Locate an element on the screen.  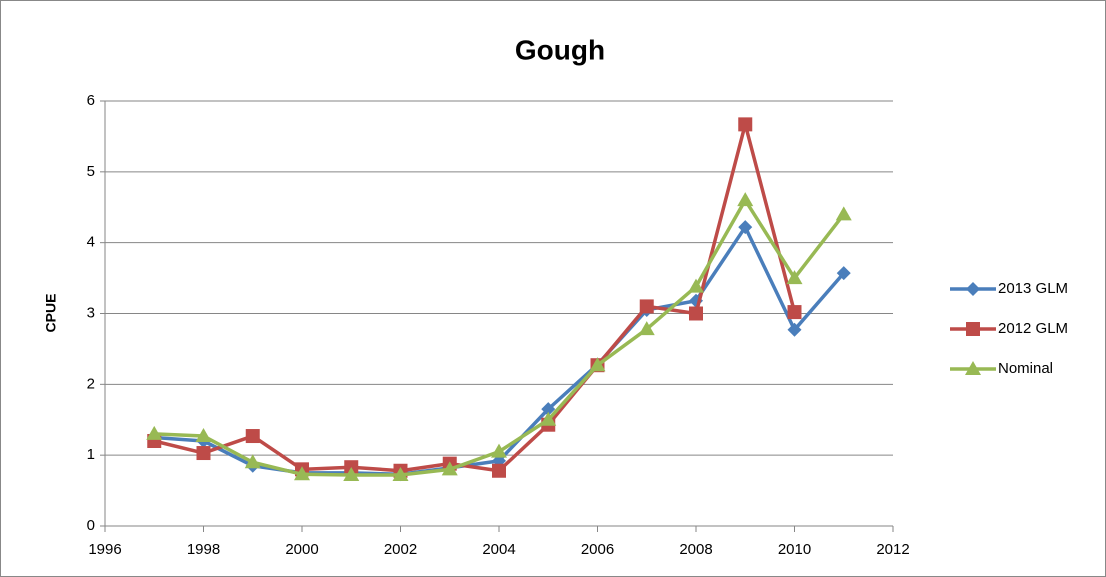
y-tick-label: 2 is located at coordinates (91, 383).